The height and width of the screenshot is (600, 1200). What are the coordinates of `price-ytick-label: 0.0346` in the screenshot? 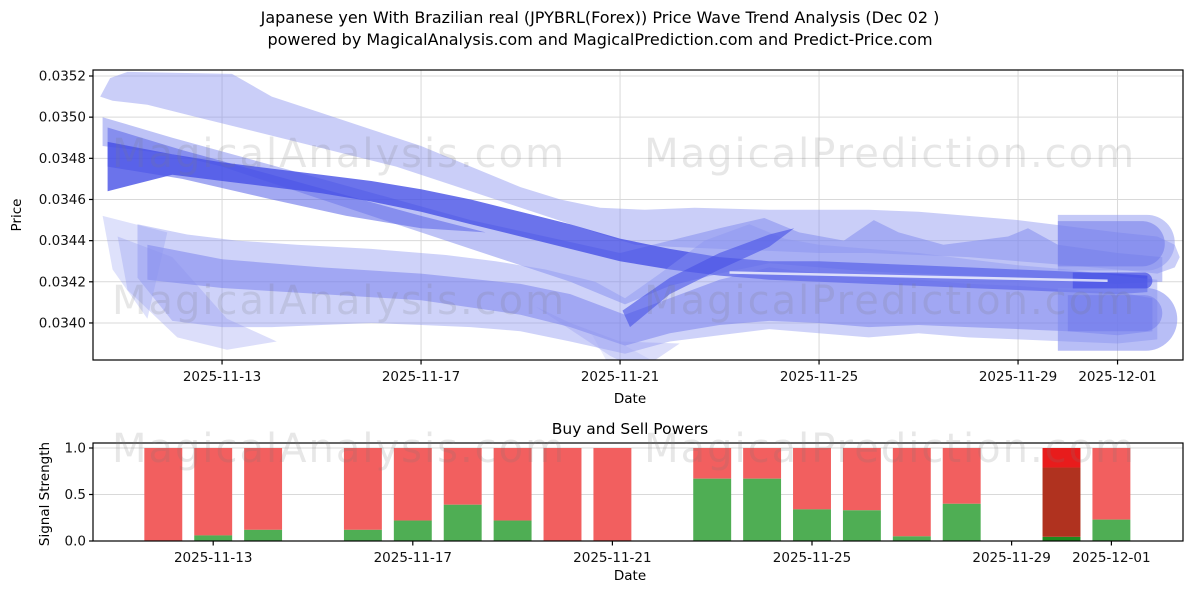 It's located at (62, 200).